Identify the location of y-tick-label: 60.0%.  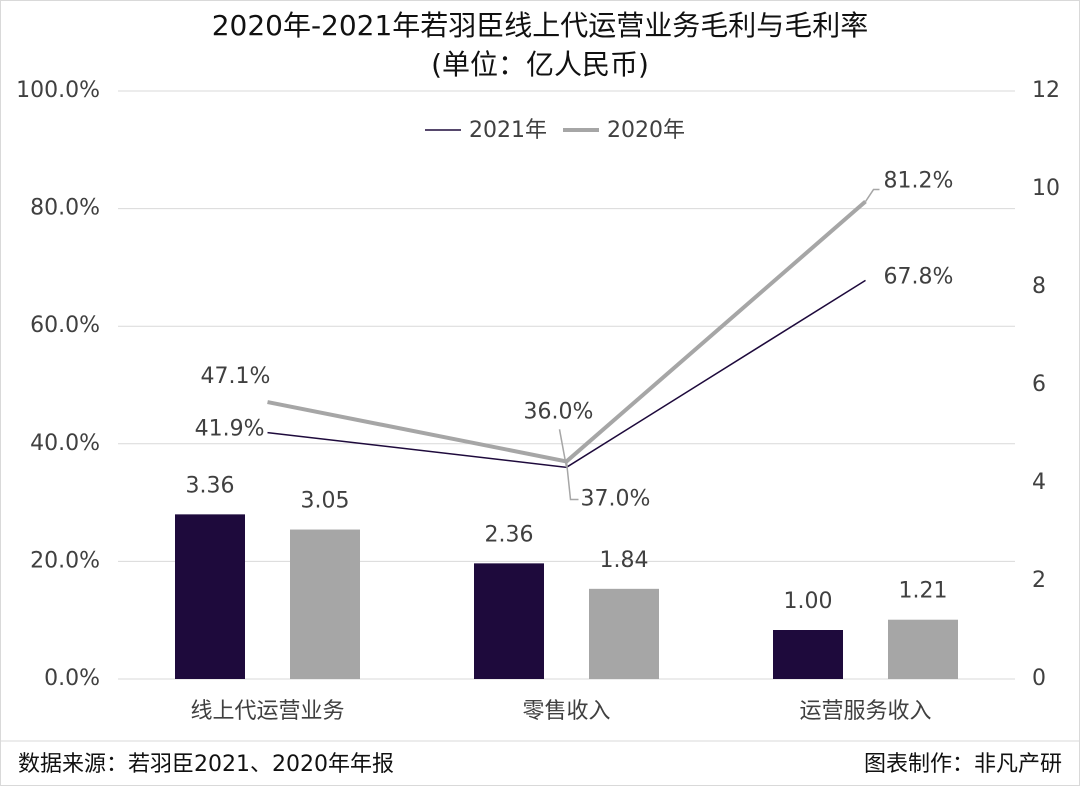
(65, 325).